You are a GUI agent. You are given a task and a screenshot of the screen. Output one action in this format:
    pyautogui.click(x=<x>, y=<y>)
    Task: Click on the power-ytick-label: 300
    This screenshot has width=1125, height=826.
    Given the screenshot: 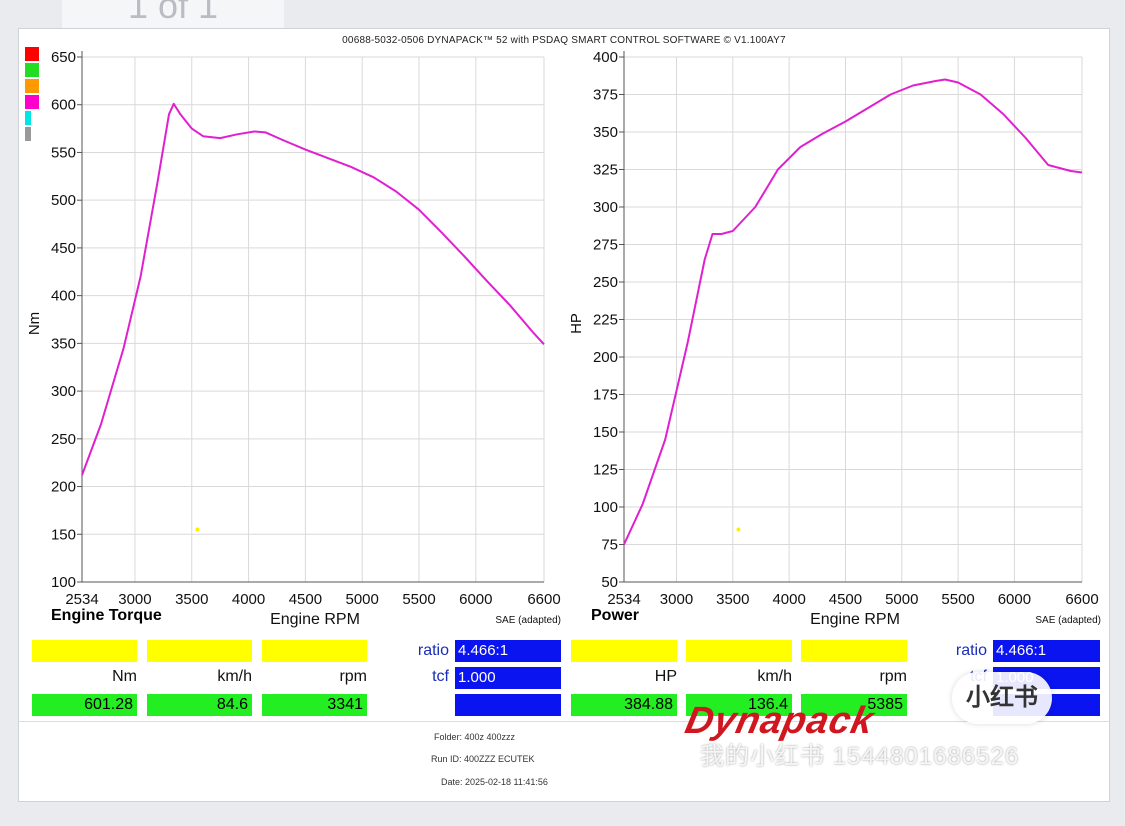 What is the action you would take?
    pyautogui.click(x=605, y=207)
    